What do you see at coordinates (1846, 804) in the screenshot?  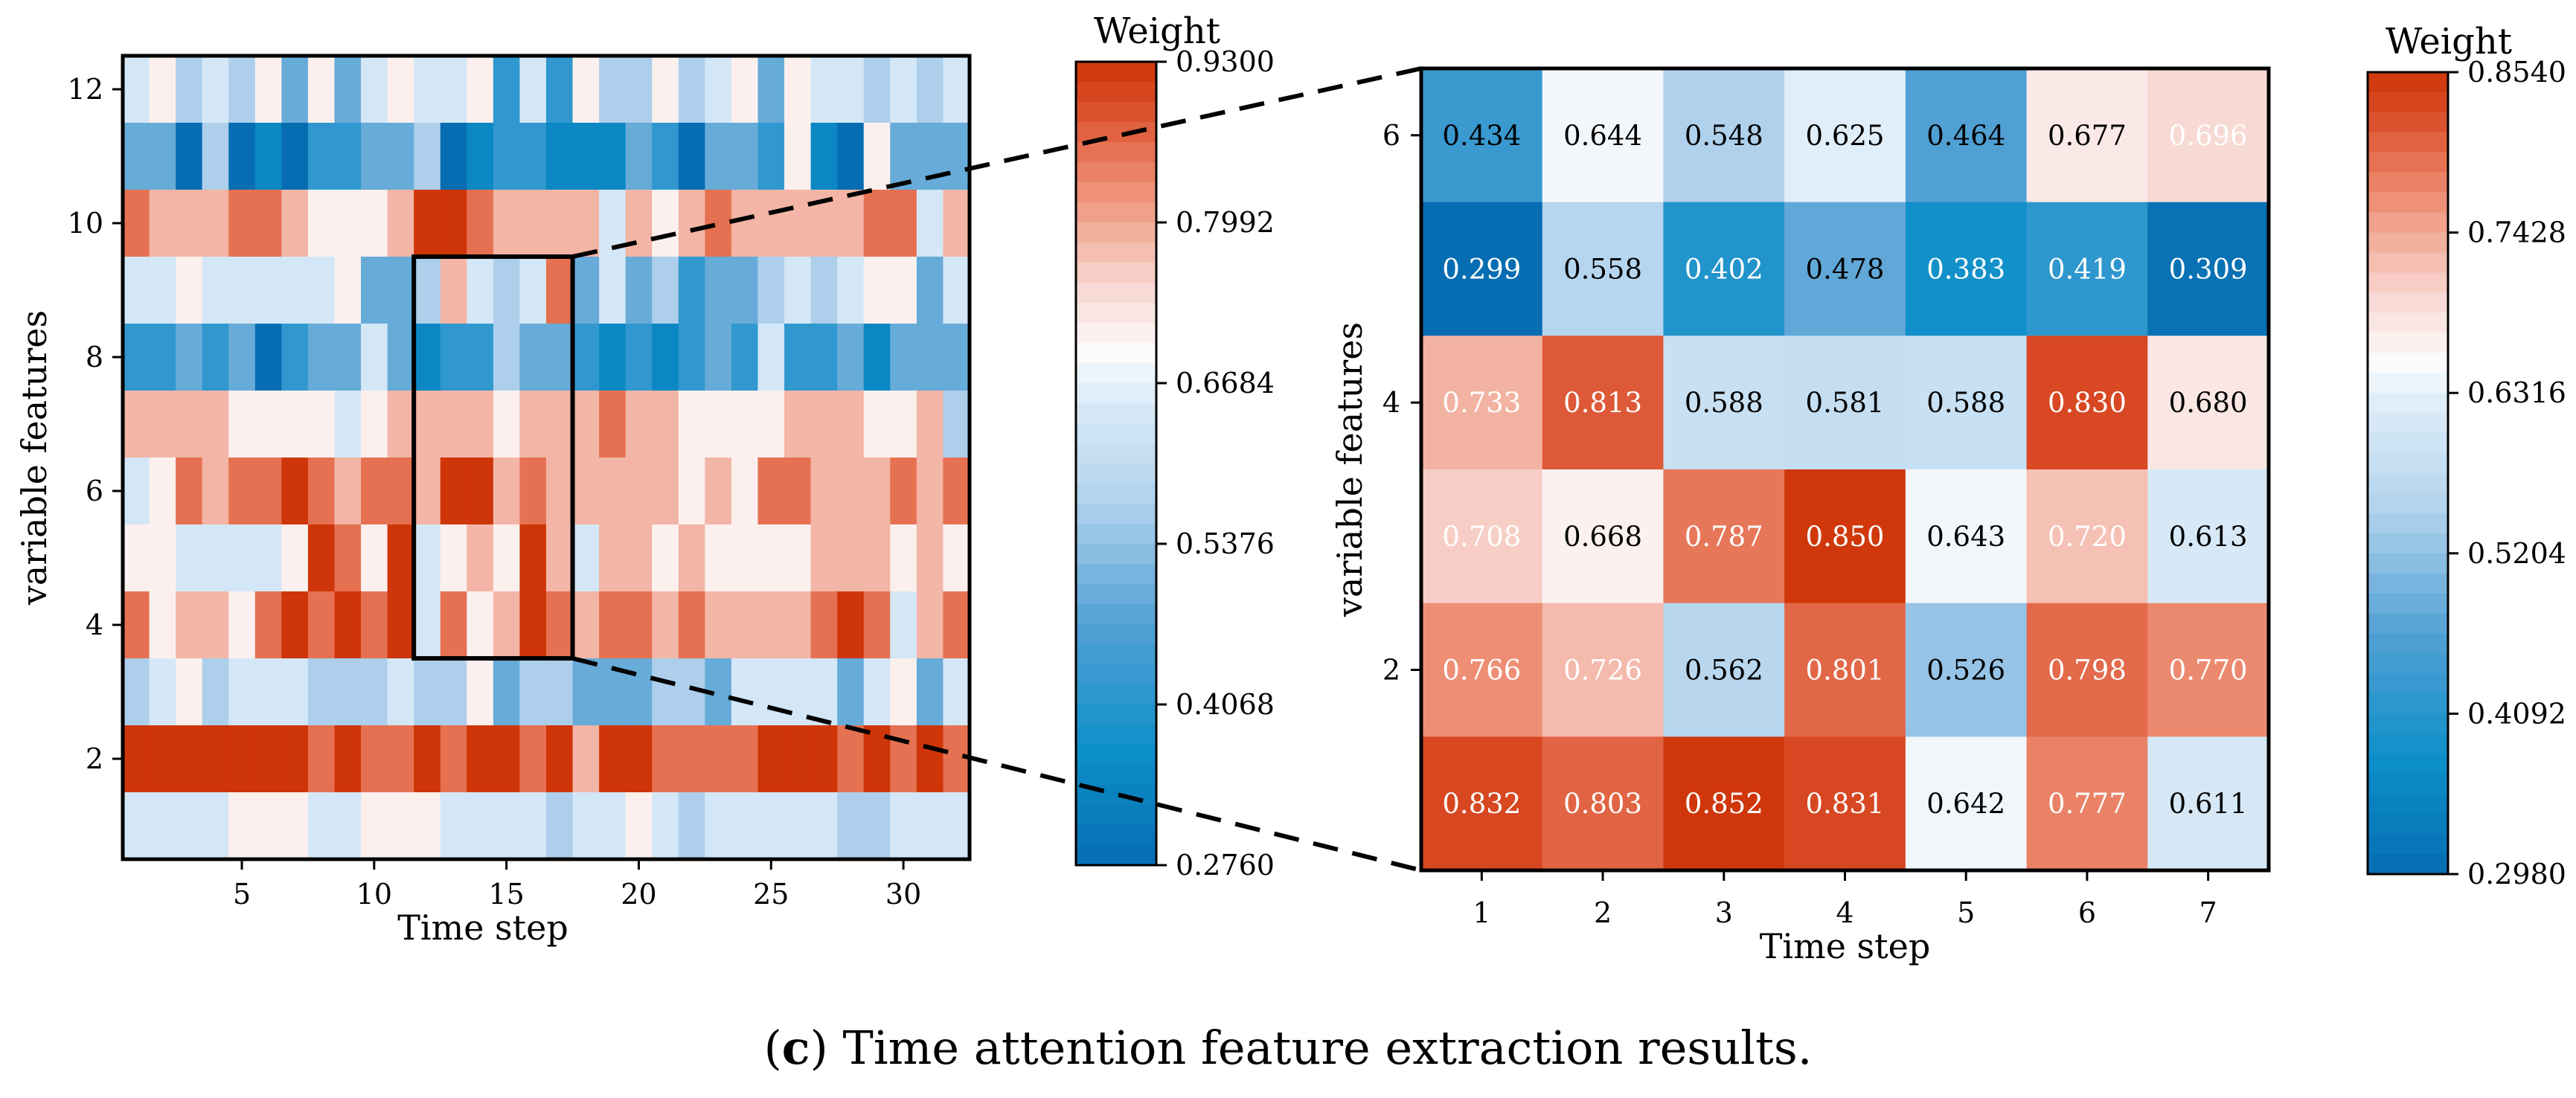 I see `detail-cell-value: 0.831` at bounding box center [1846, 804].